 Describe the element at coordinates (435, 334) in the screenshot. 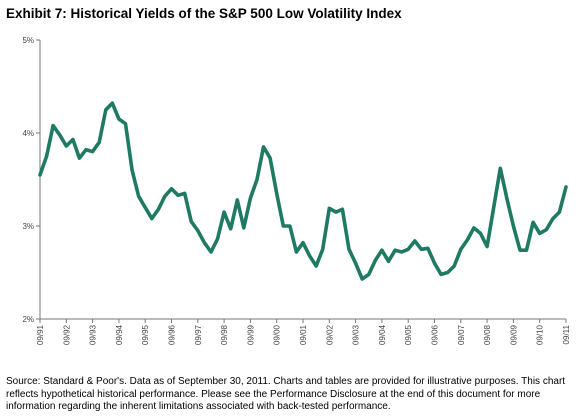

I see `x-tick-label: 09/06` at that location.